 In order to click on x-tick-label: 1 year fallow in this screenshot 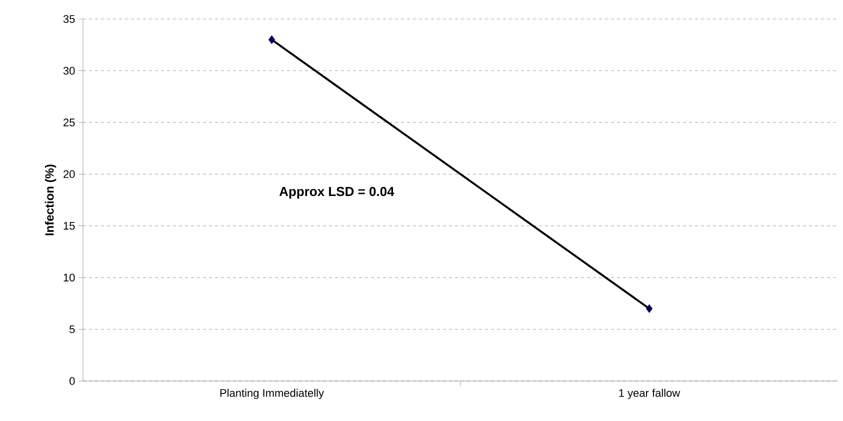, I will do `click(649, 394)`.